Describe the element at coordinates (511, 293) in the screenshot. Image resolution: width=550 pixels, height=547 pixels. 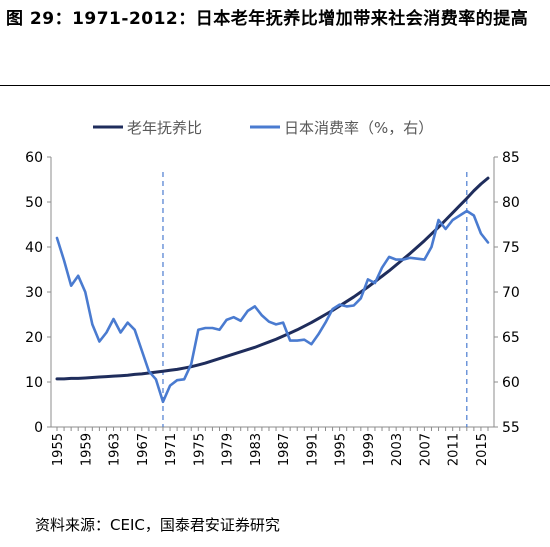
I see `y-right-tick-label: 70` at that location.